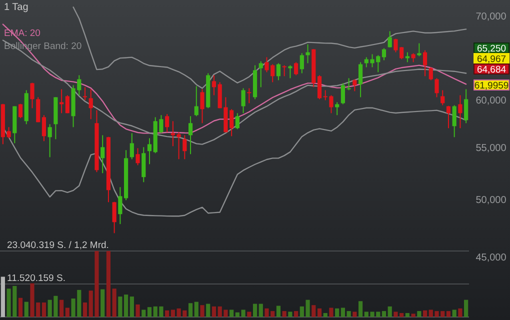 This screenshot has height=320, width=510. I want to click on text: 64,684, so click(491, 70).